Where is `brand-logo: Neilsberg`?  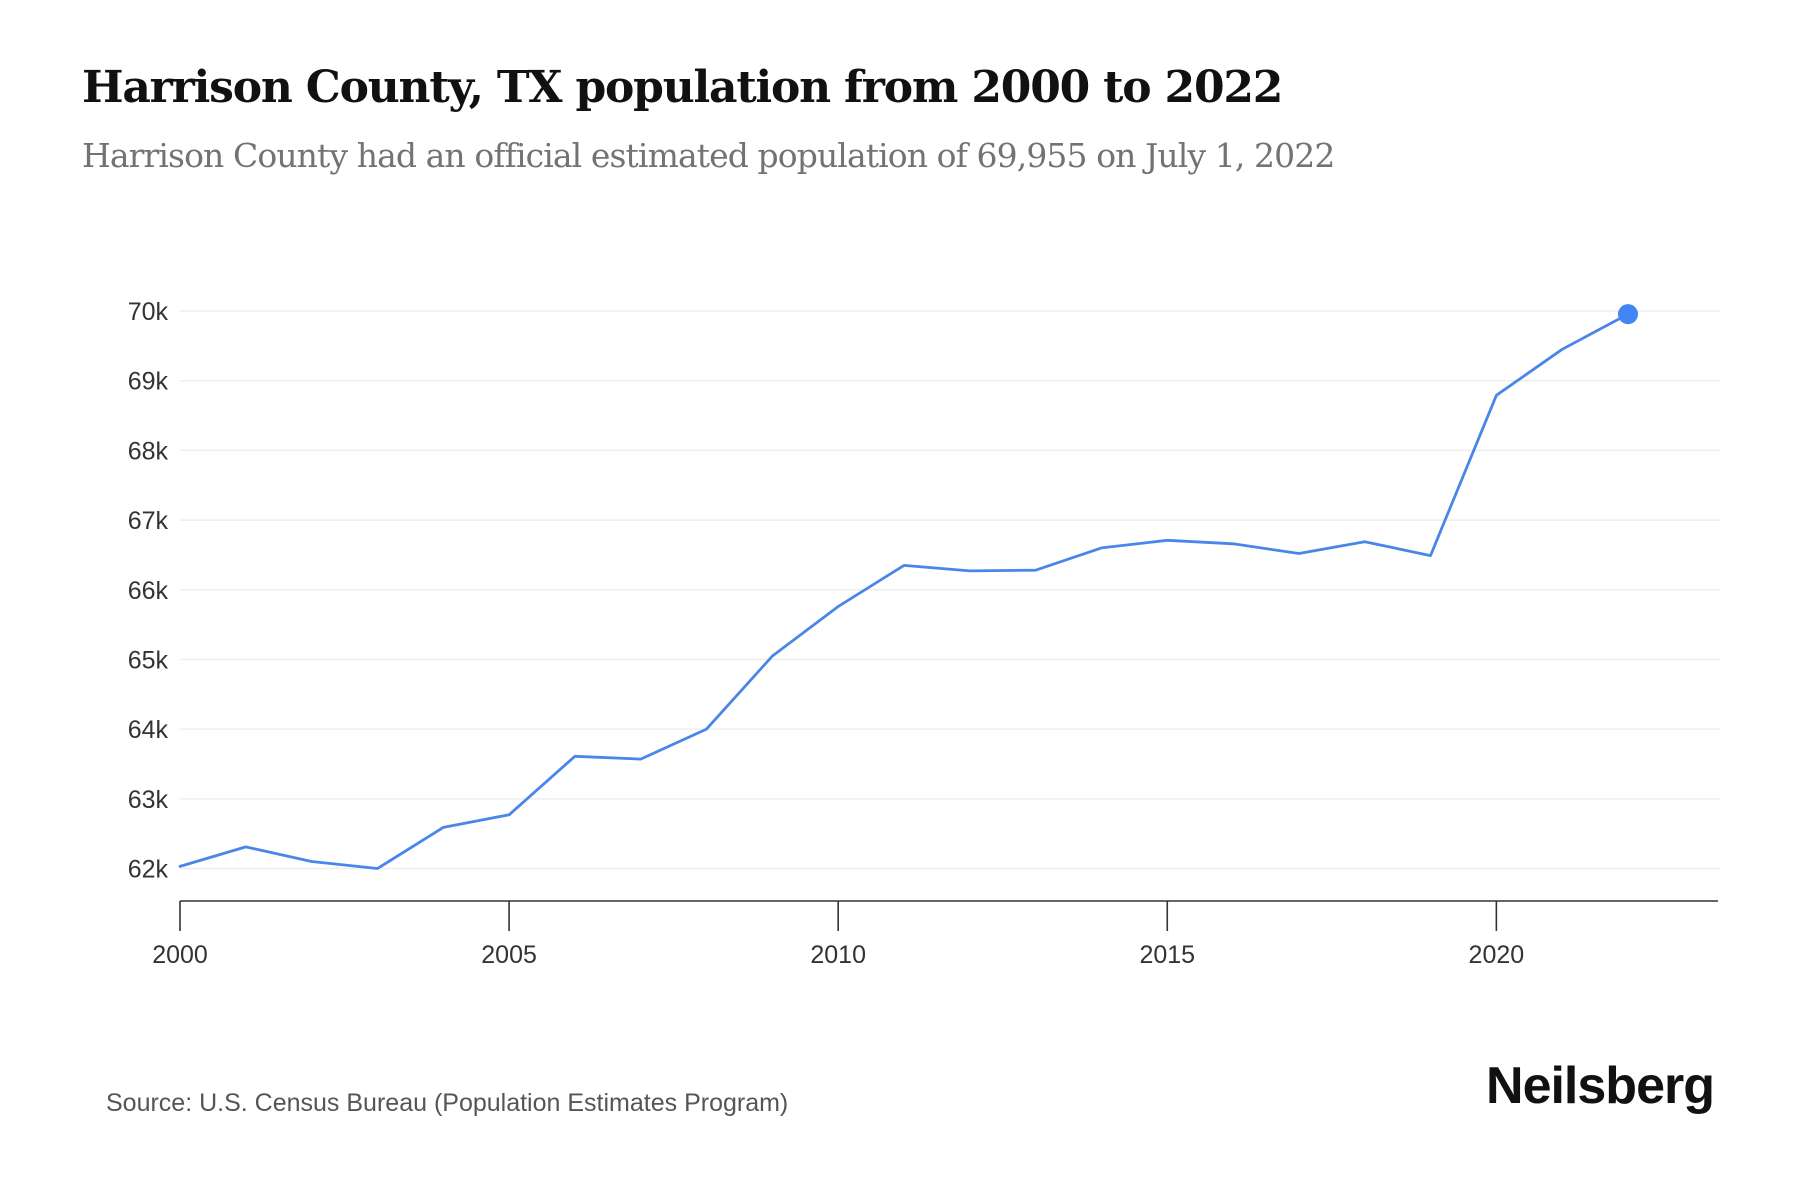 brand-logo: Neilsberg is located at coordinates (1600, 1086).